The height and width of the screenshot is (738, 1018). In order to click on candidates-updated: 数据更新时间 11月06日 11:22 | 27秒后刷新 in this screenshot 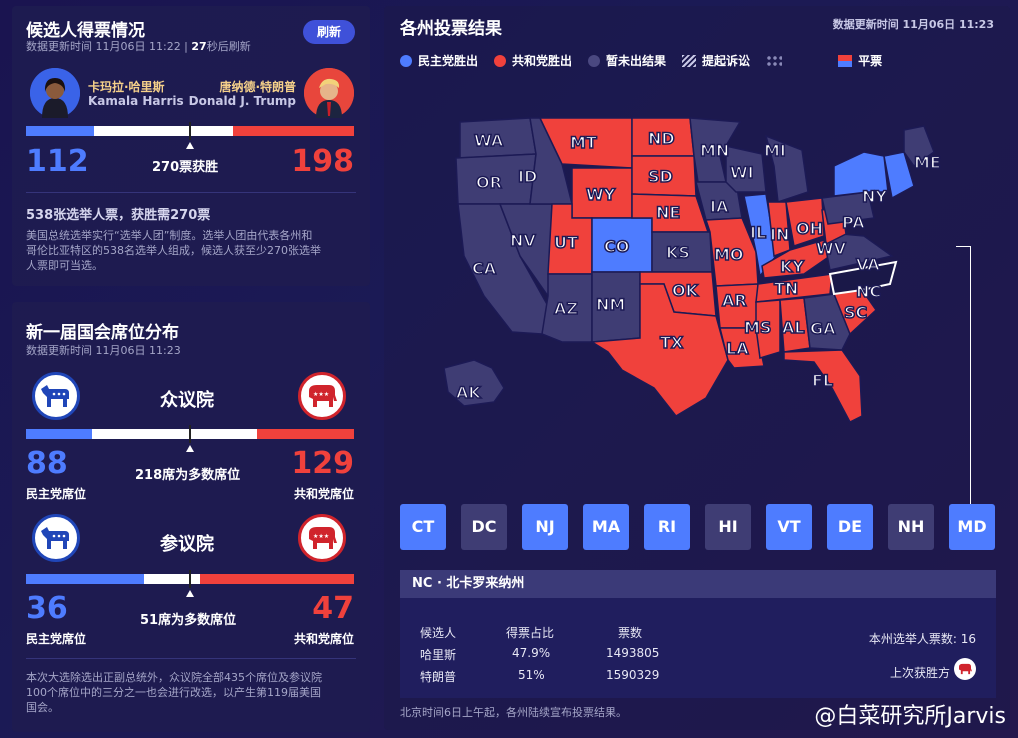, I will do `click(138, 46)`.